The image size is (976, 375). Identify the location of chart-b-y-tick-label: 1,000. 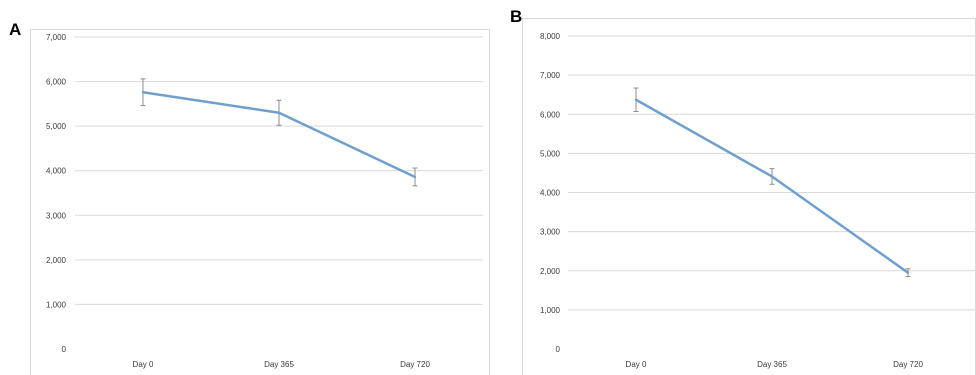
(550, 310).